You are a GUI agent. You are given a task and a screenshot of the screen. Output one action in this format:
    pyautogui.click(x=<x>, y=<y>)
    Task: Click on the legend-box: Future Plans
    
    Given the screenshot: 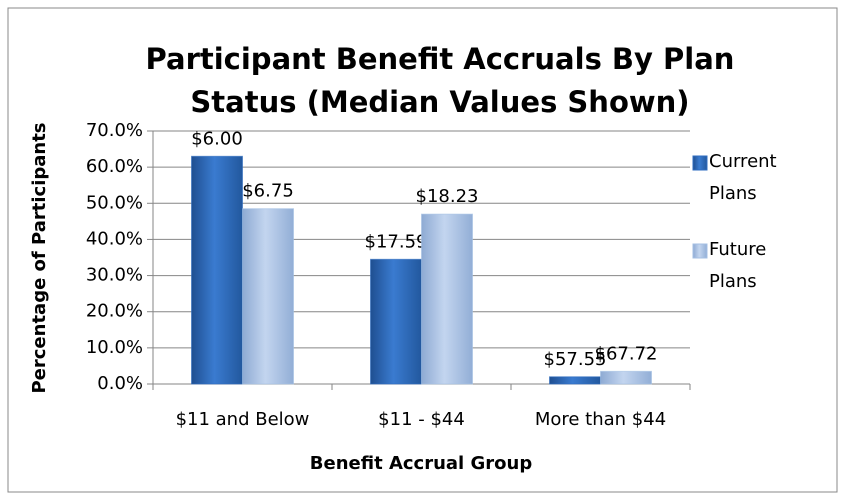 What is the action you would take?
    pyautogui.click(x=738, y=265)
    